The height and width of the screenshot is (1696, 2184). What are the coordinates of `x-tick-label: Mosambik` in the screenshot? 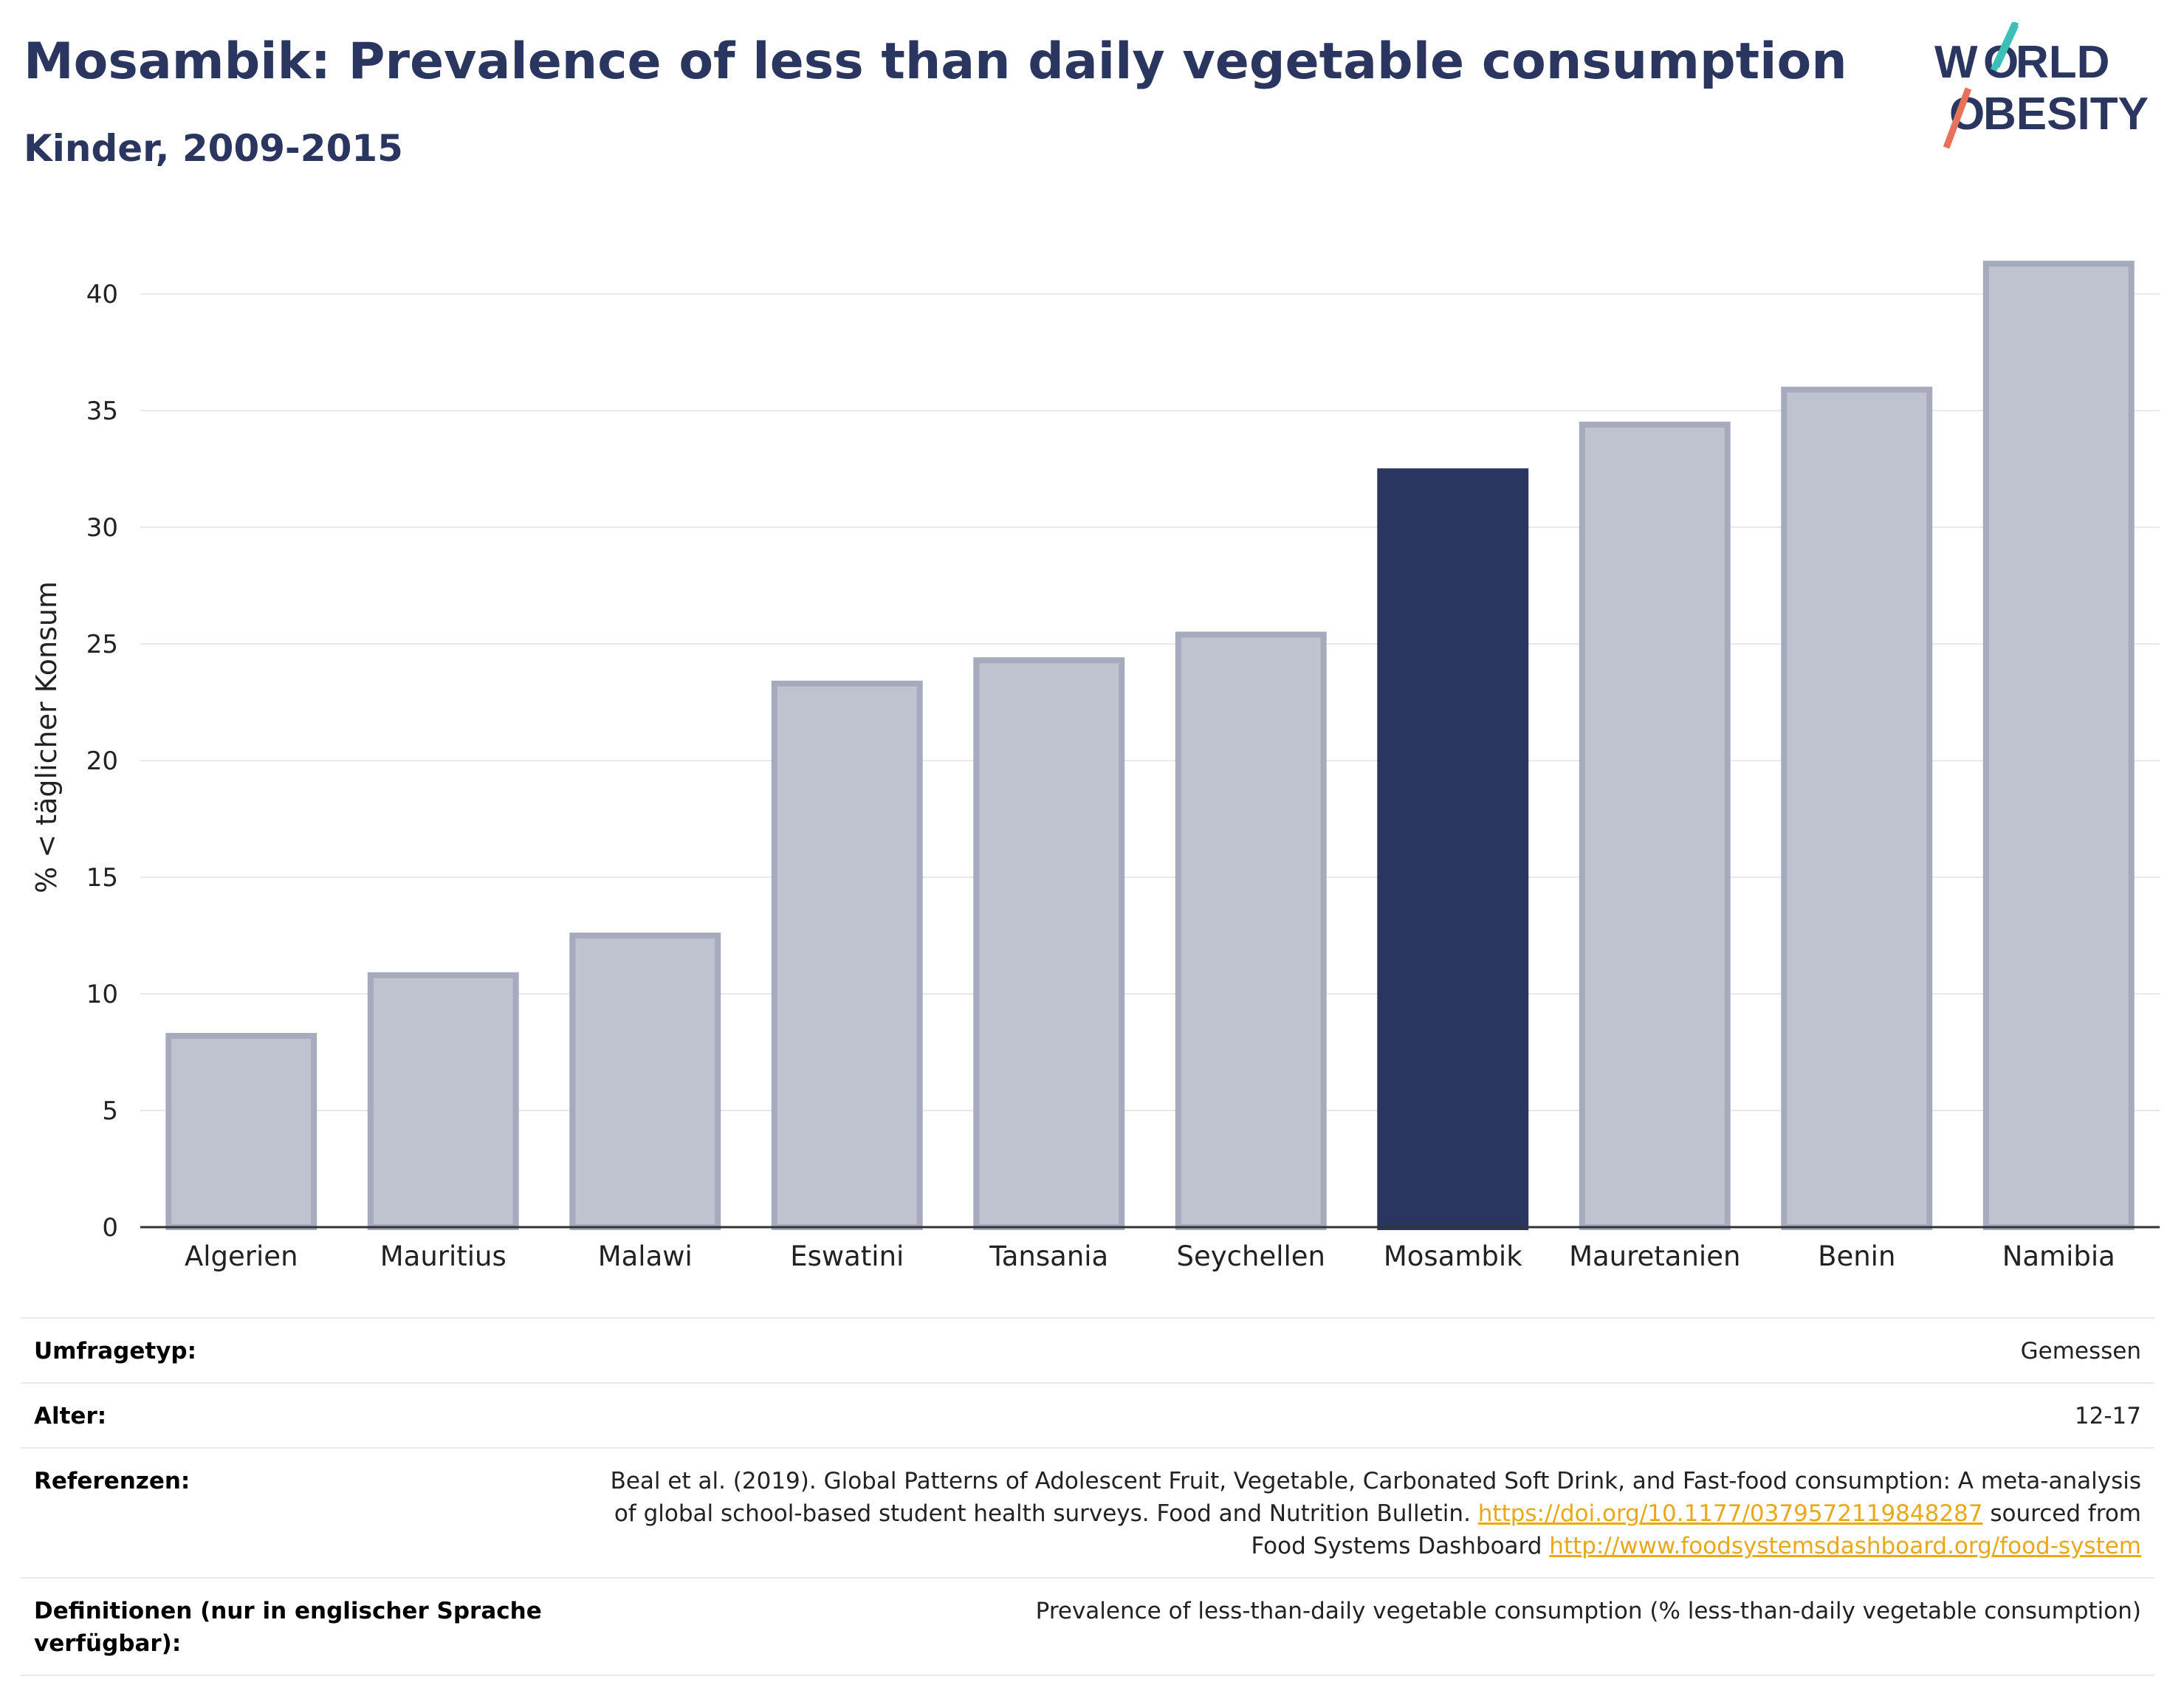 It's located at (1453, 1256).